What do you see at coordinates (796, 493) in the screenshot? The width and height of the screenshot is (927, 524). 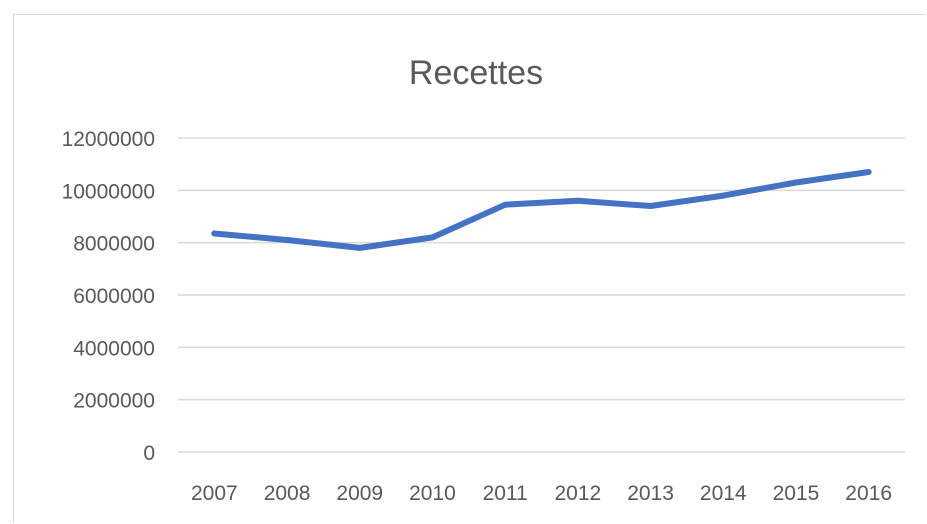 I see `x-tick-label: 2015` at bounding box center [796, 493].